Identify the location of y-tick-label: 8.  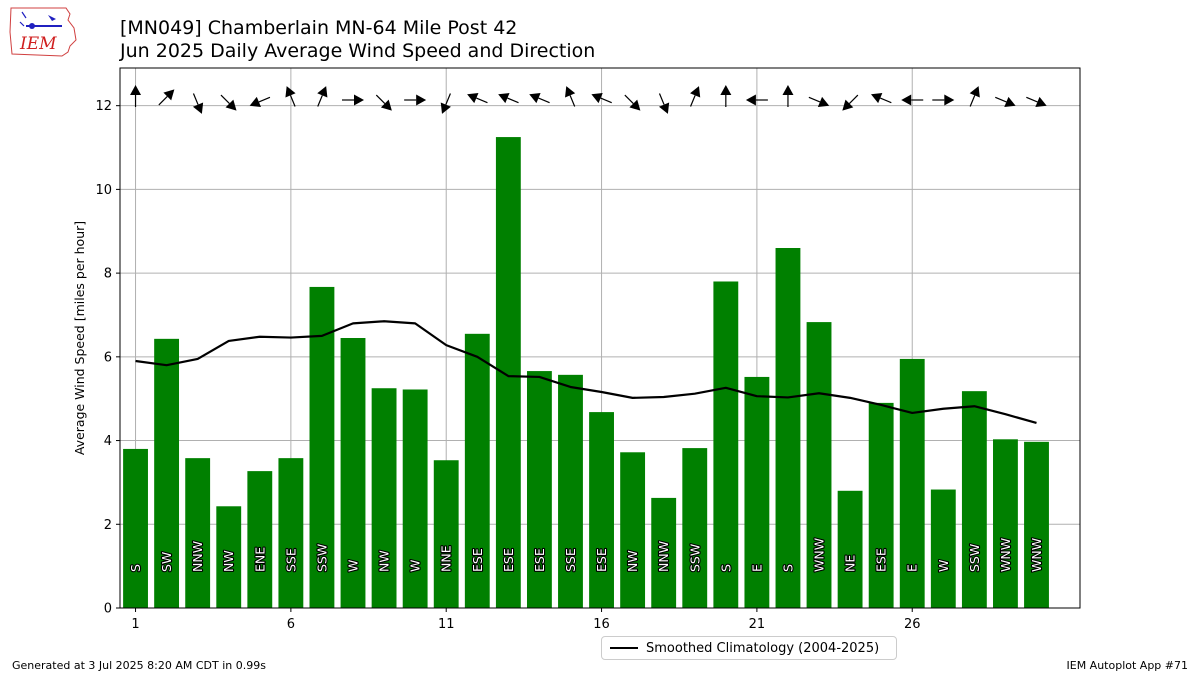
(108, 274).